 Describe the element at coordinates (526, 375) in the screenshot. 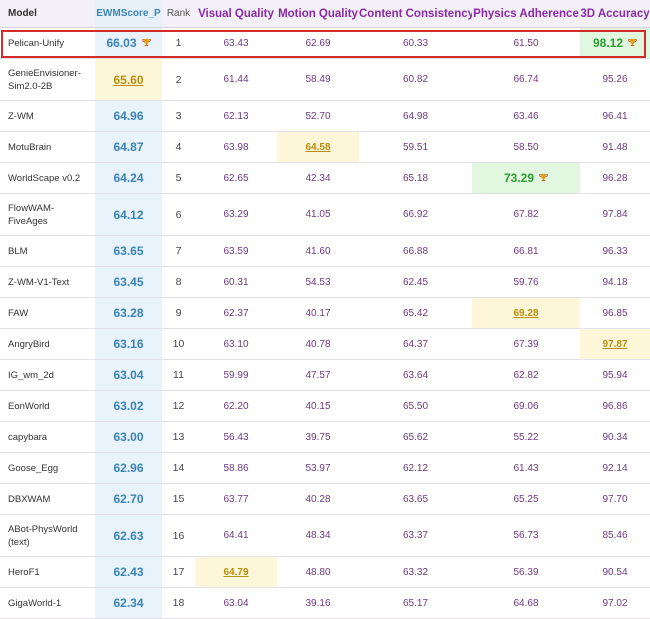

I see `physics-adherence-cell: 62.82` at that location.